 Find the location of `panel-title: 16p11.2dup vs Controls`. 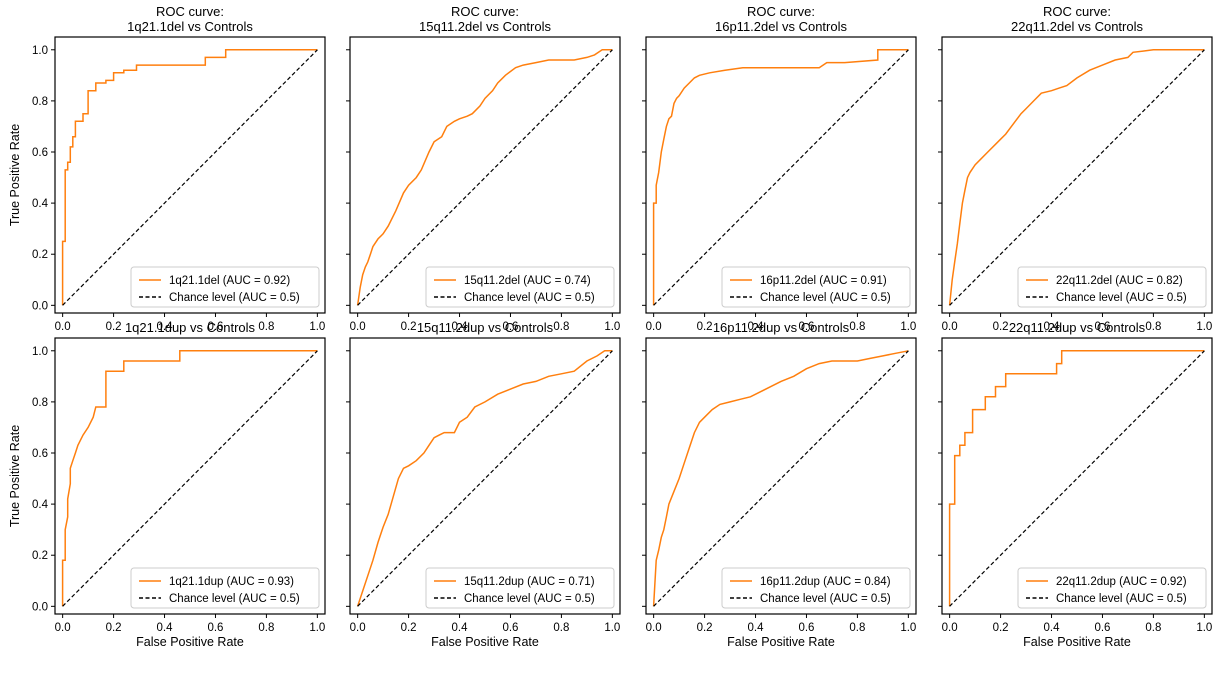

panel-title: 16p11.2dup vs Controls is located at coordinates (781, 327).